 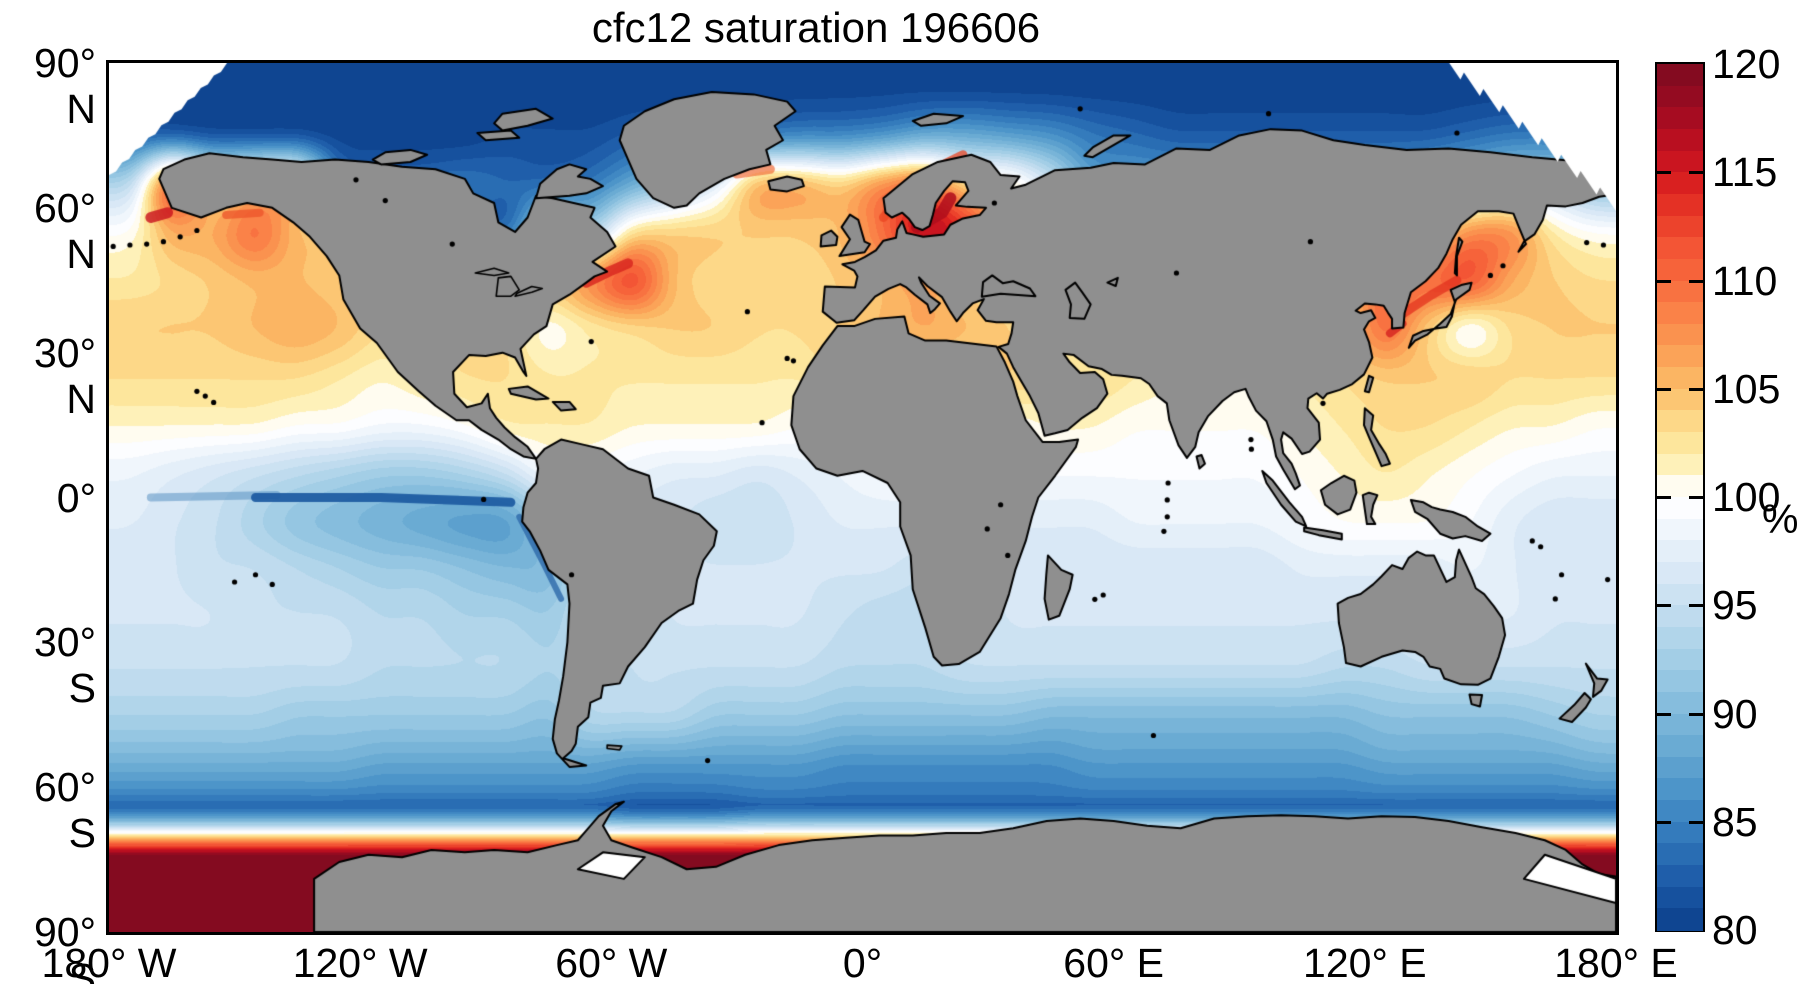 What do you see at coordinates (64, 230) in the screenshot?
I see `y-tick-label: 60° N` at bounding box center [64, 230].